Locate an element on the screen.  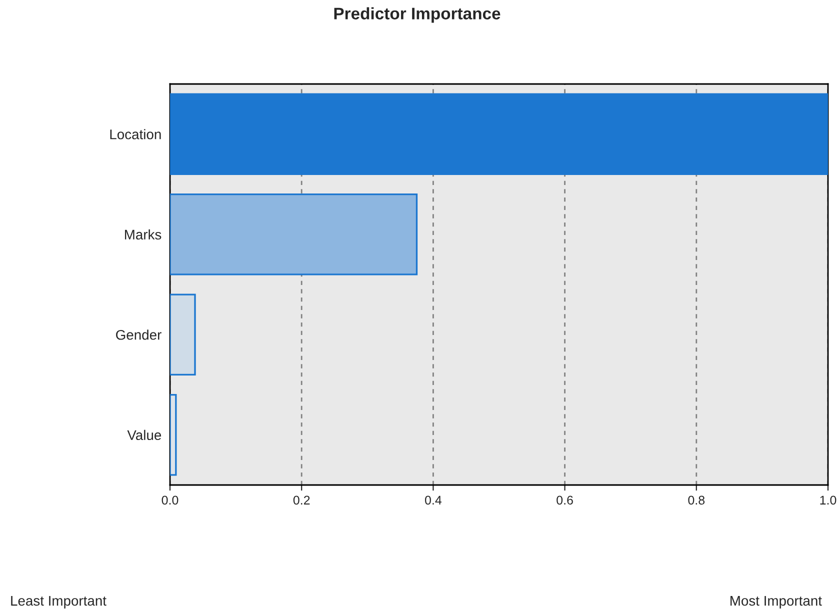
text: Least Important is located at coordinates (58, 602).